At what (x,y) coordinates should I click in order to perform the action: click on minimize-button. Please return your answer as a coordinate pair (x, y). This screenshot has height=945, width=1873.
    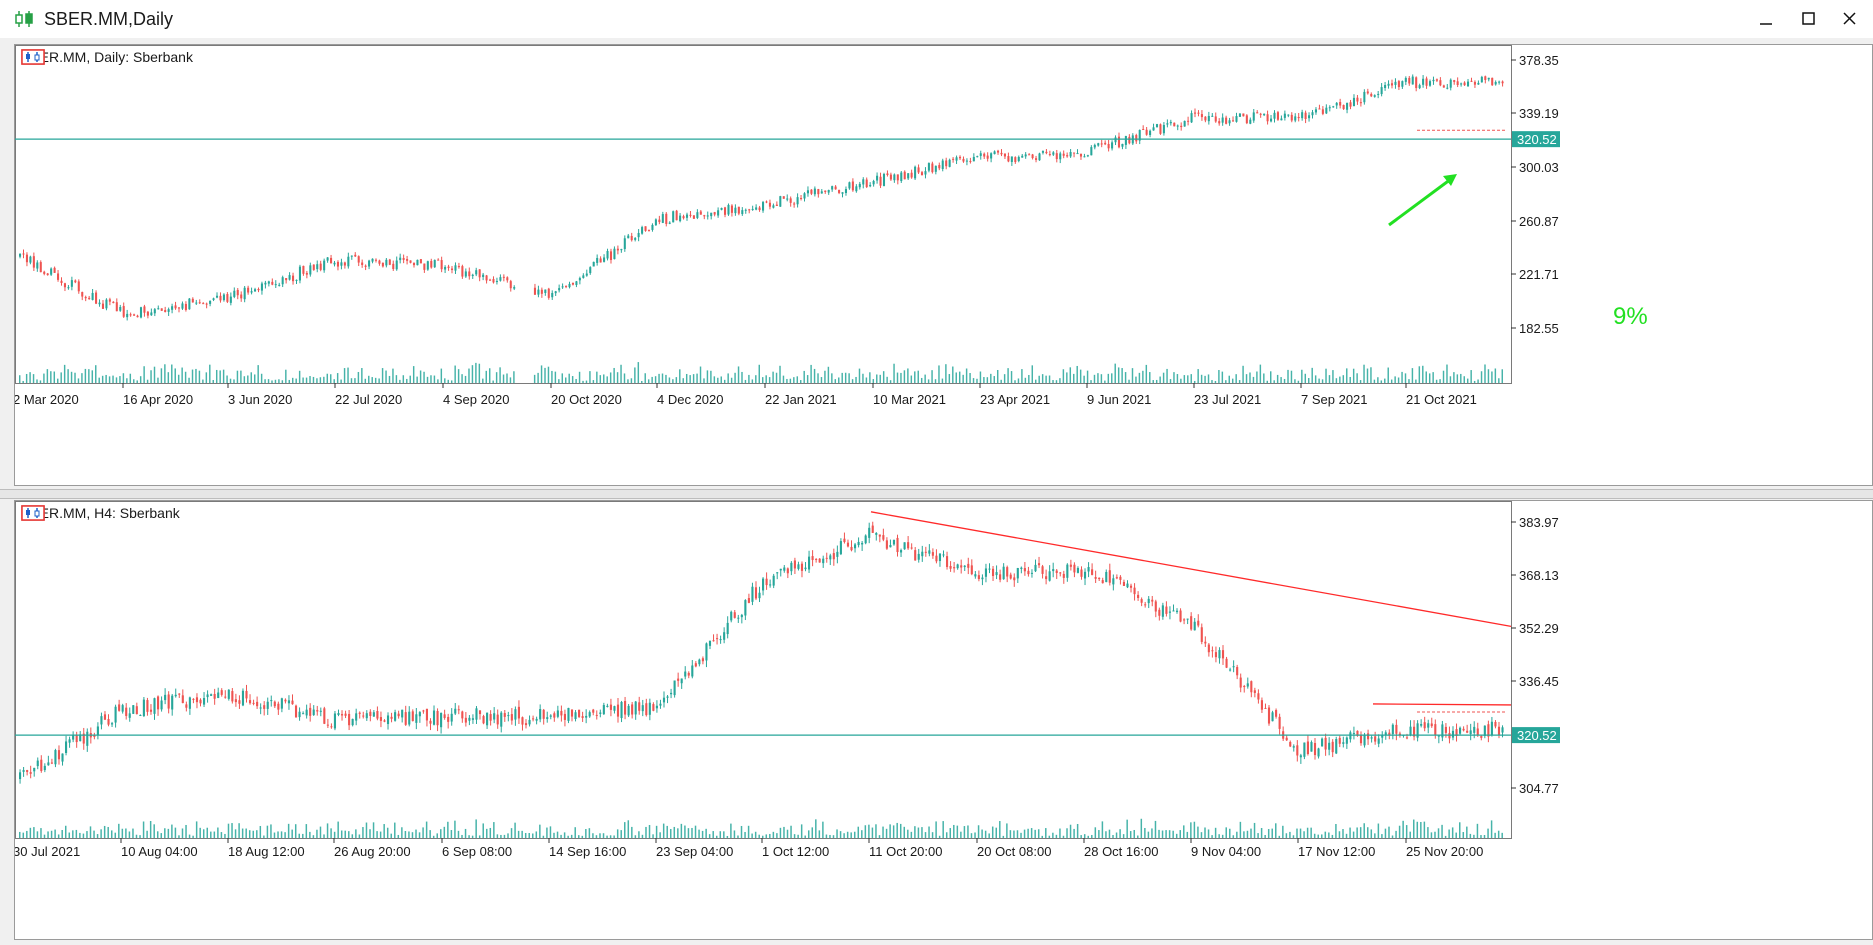
    Looking at the image, I should click on (1766, 19).